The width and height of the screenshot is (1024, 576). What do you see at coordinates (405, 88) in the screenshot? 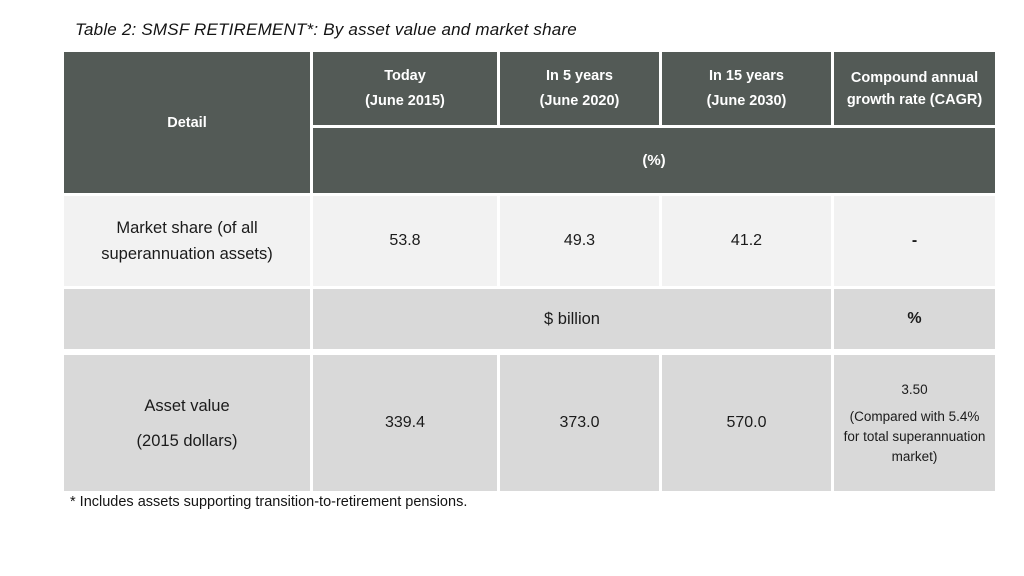
I see `header-cell-today: Today (June 2015)` at bounding box center [405, 88].